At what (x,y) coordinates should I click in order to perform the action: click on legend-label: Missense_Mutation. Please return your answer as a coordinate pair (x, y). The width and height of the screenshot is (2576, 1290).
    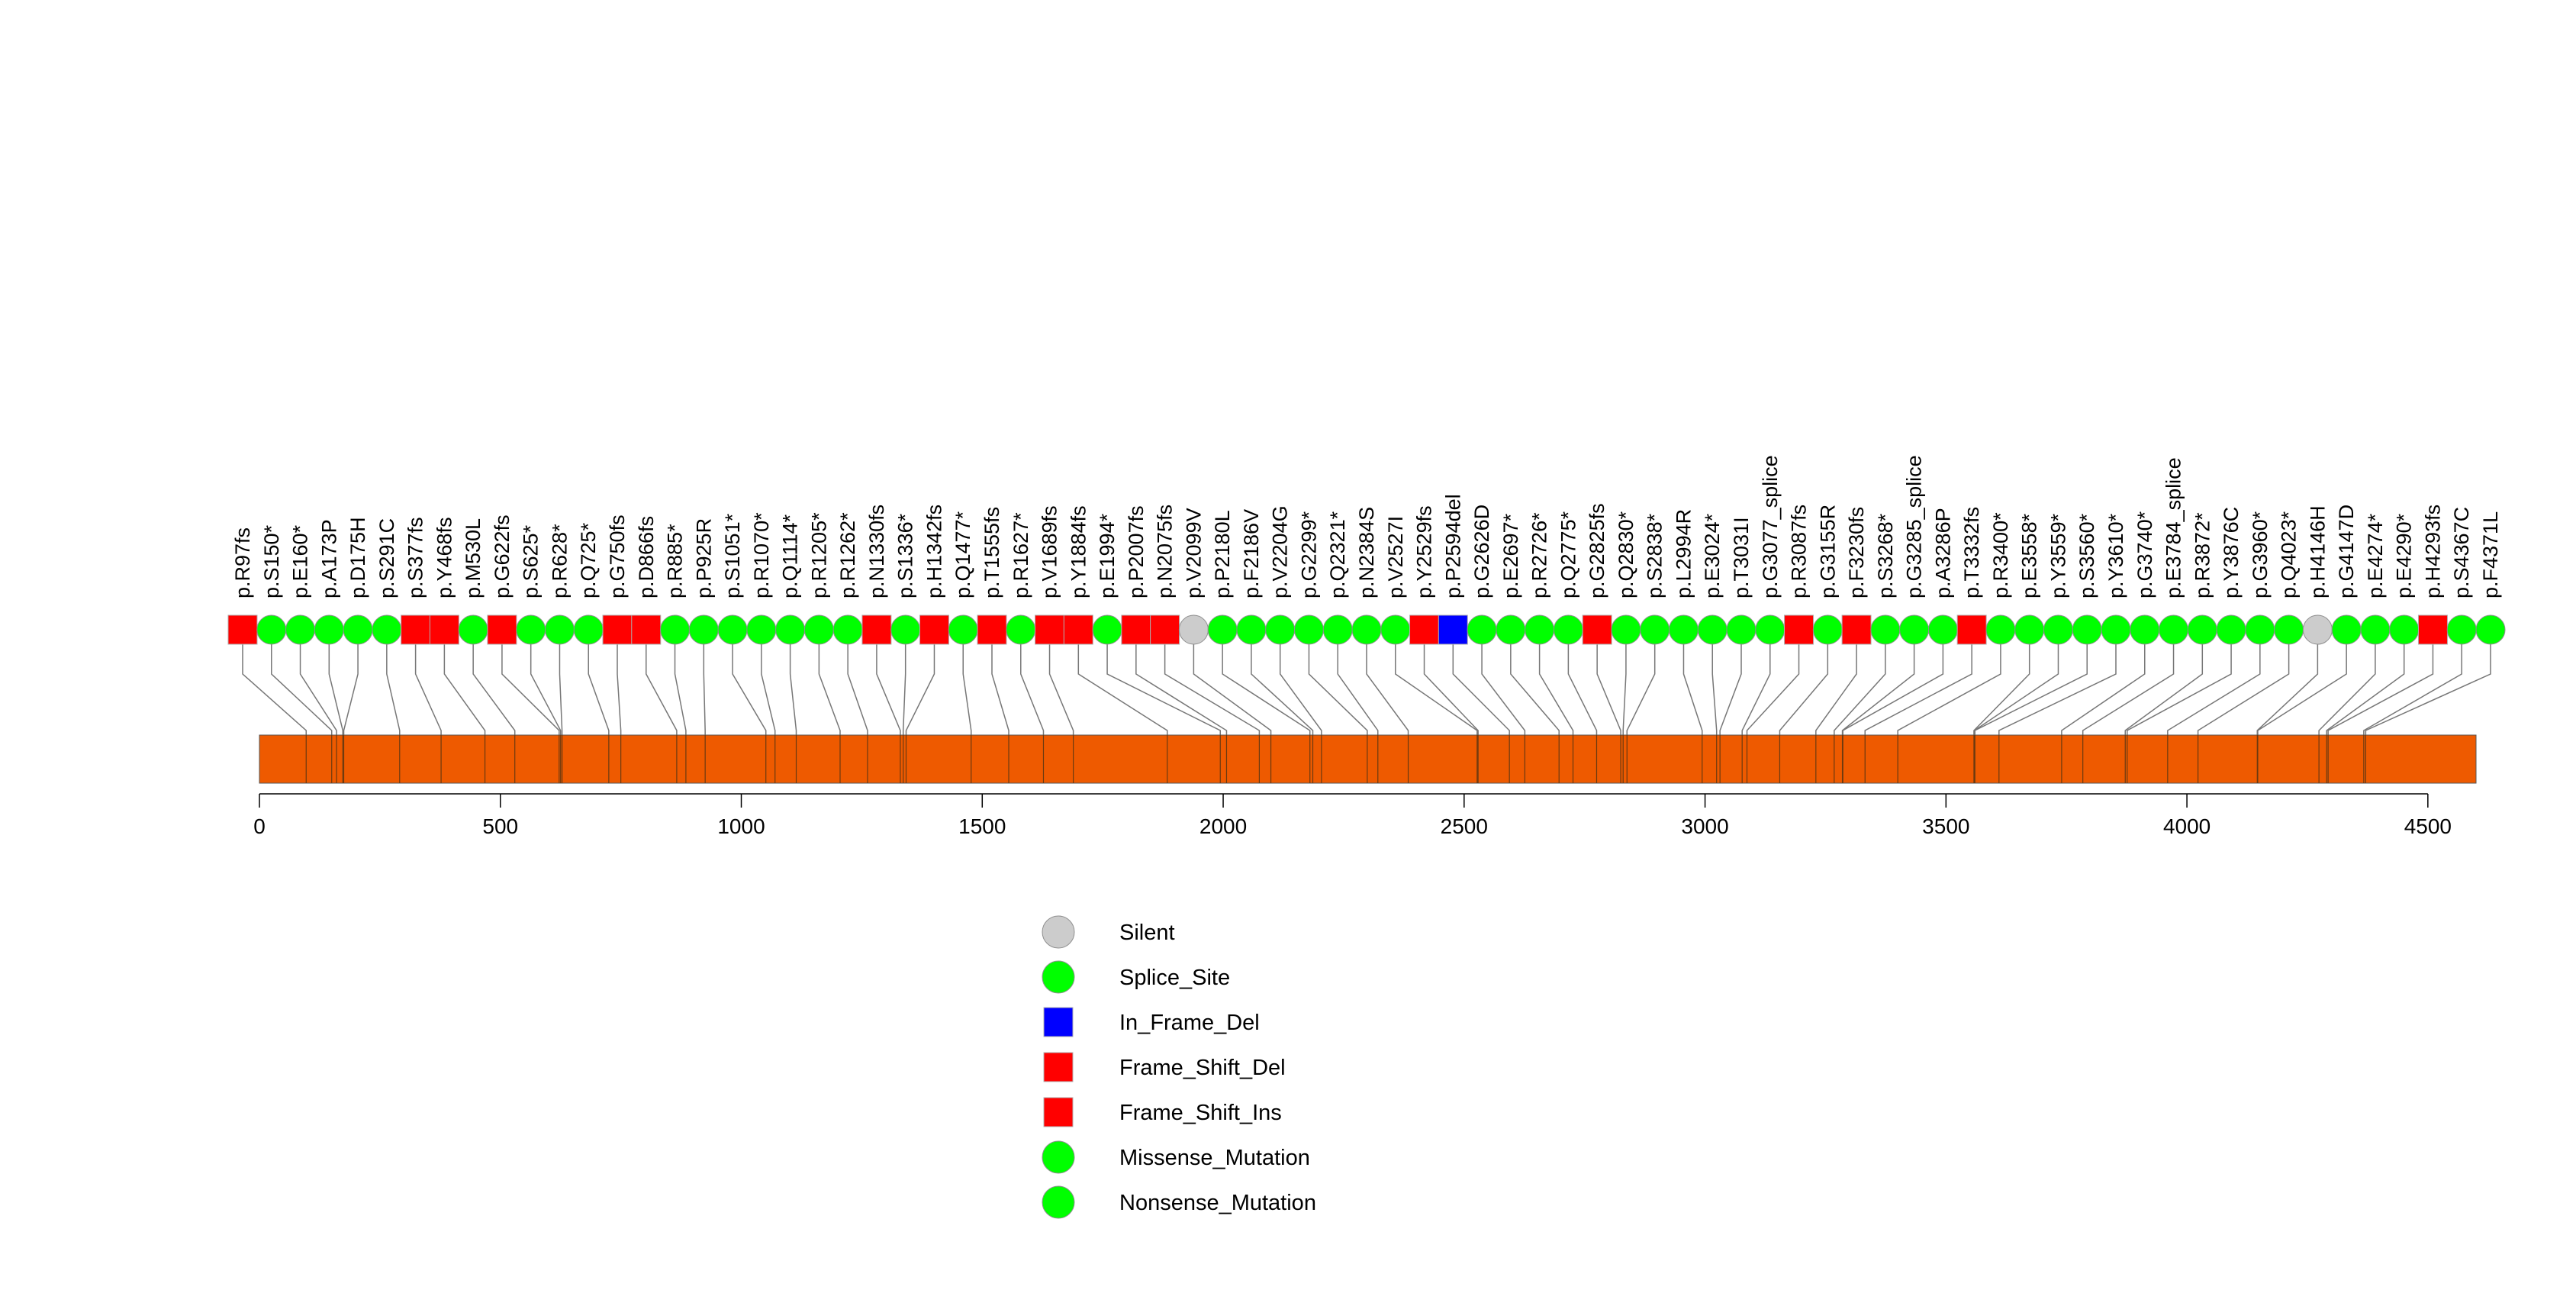
    Looking at the image, I should click on (1214, 1158).